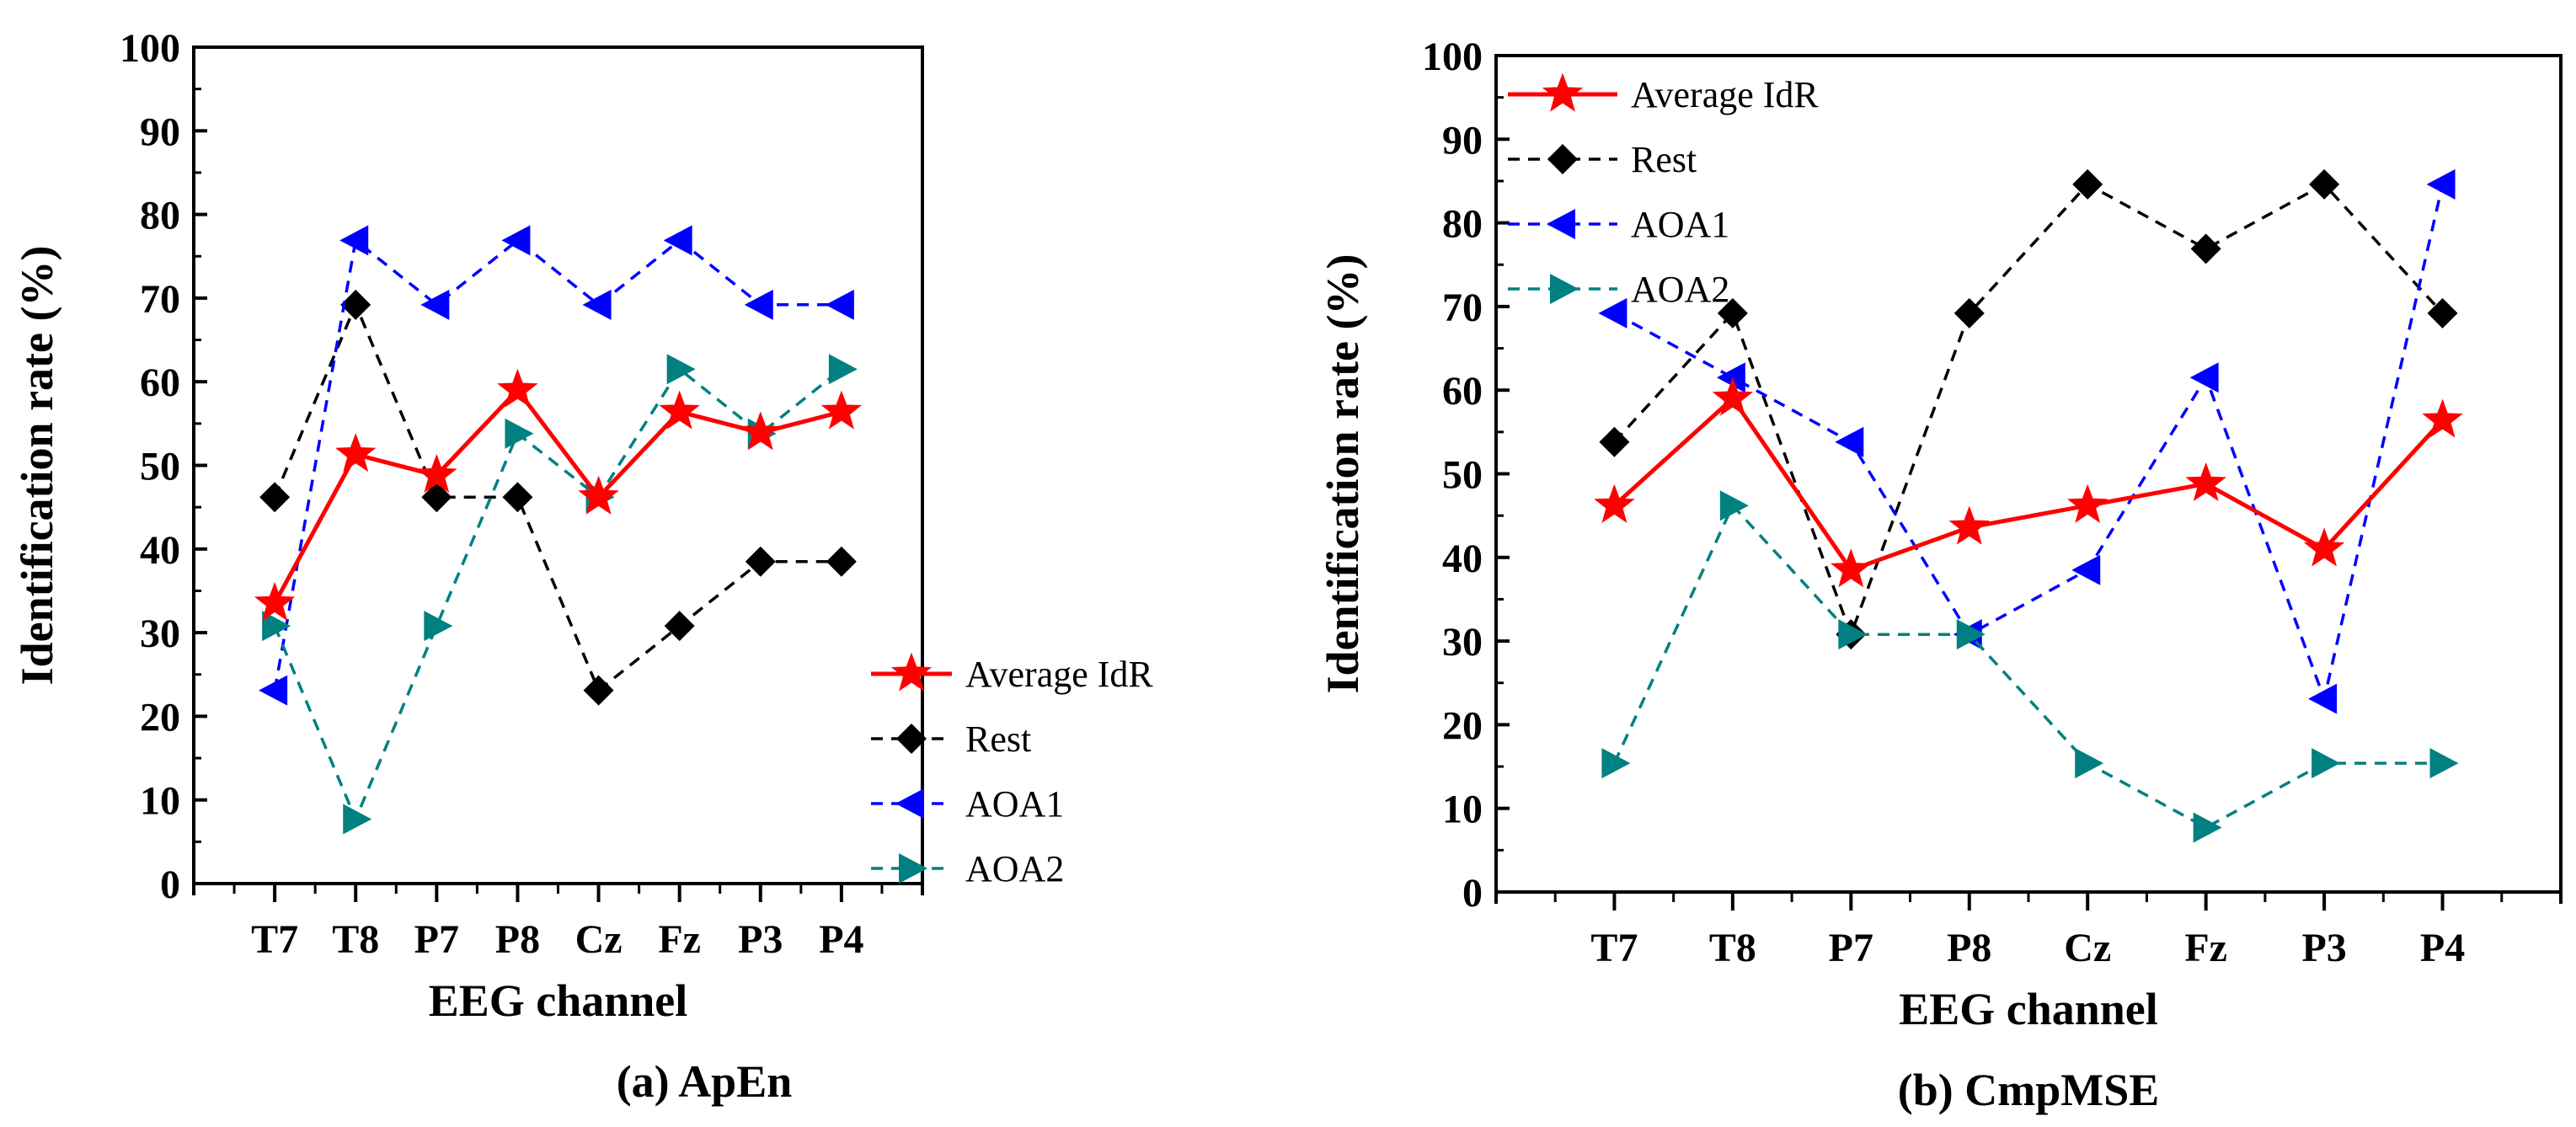 Image resolution: width=2576 pixels, height=1127 pixels. I want to click on y-tick-label: 100, so click(1452, 57).